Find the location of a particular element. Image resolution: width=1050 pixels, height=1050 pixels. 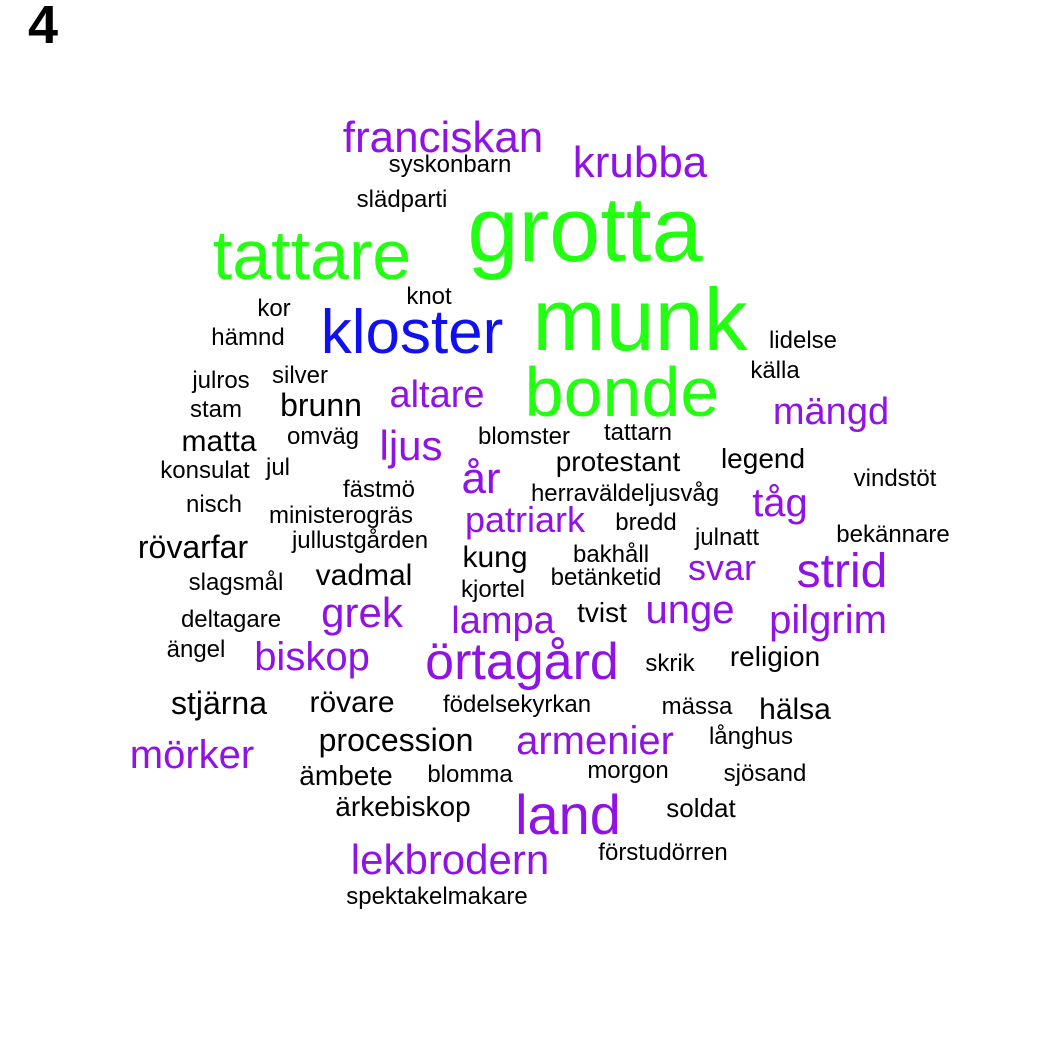

cloud-word: hälsa is located at coordinates (795, 709).